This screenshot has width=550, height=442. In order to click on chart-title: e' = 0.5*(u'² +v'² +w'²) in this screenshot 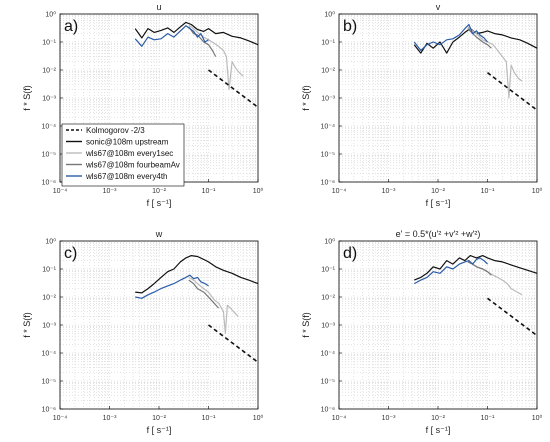, I will do `click(438, 234)`.